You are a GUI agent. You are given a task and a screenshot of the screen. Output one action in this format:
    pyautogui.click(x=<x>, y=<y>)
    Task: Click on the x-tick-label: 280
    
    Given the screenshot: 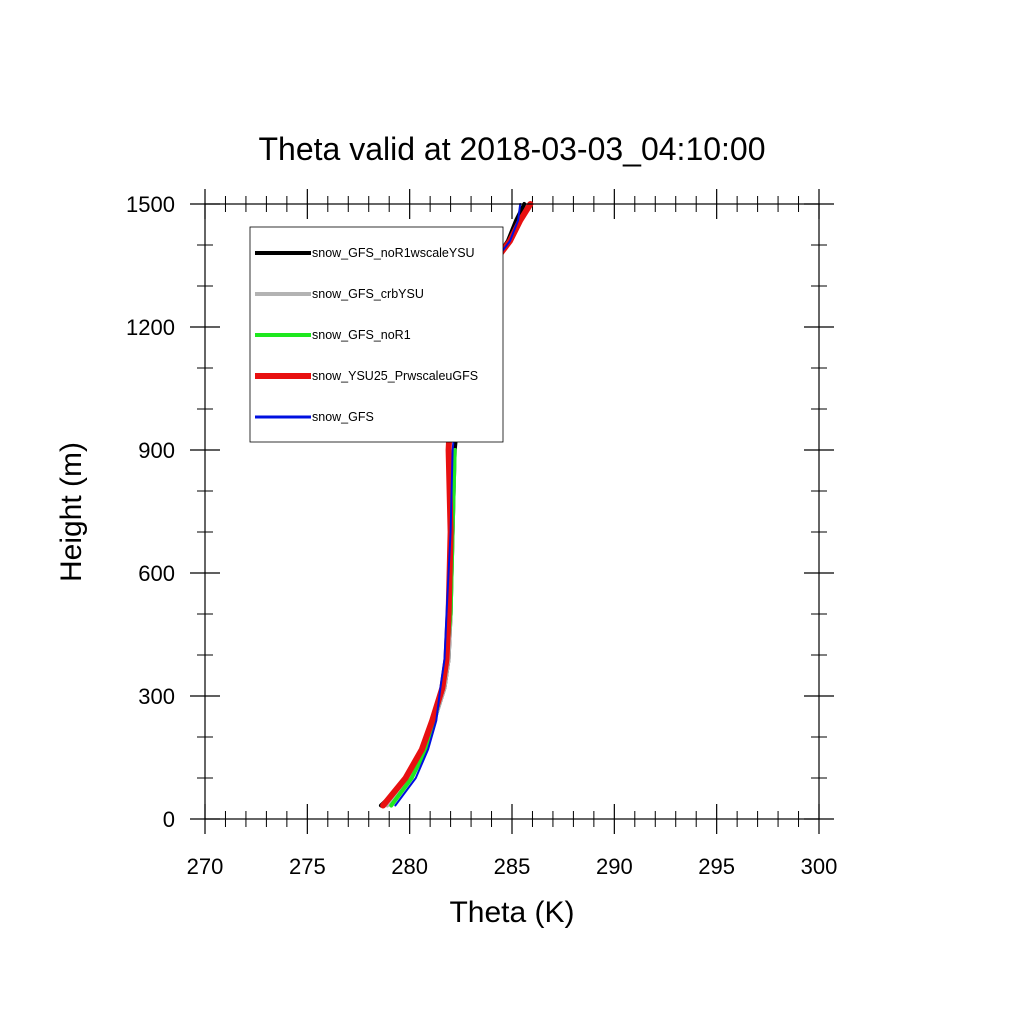 What is the action you would take?
    pyautogui.click(x=409, y=866)
    